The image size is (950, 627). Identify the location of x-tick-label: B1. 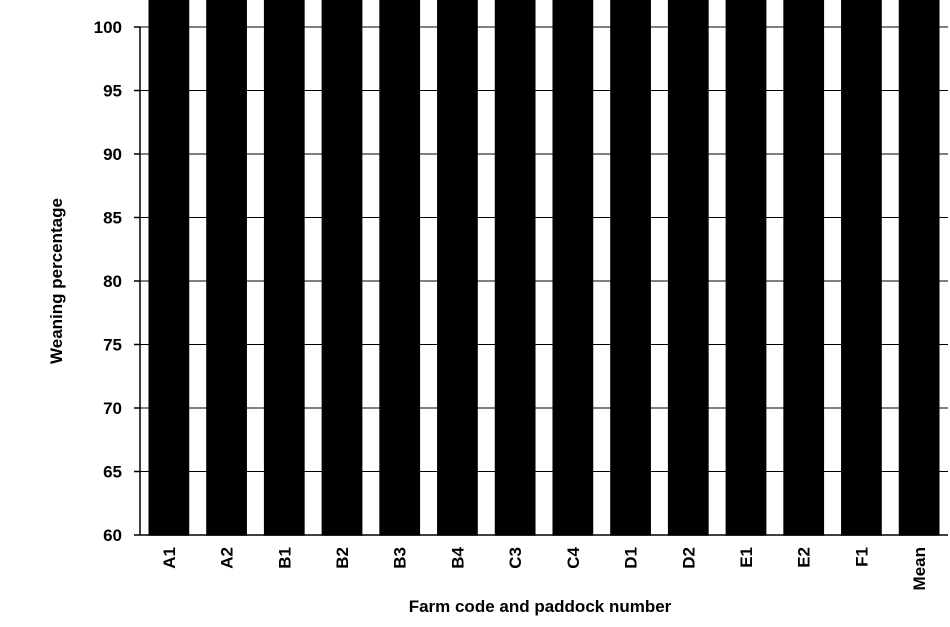
(284, 558).